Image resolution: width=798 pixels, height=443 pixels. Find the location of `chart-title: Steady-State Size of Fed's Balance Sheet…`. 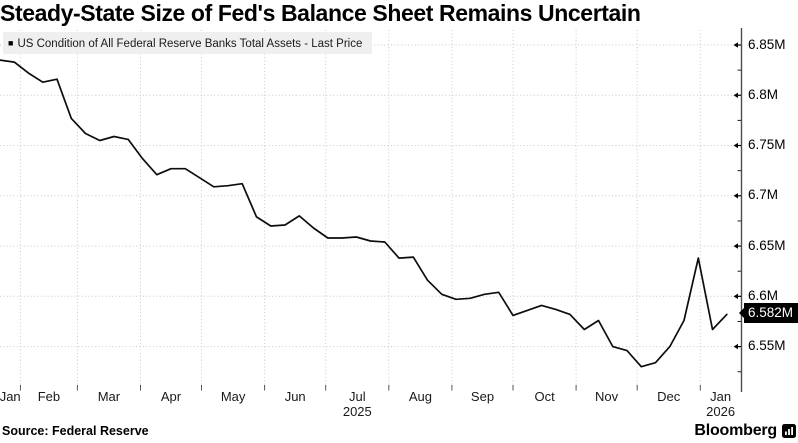

chart-title: Steady-State Size of Fed's Balance Sheet… is located at coordinates (320, 13).